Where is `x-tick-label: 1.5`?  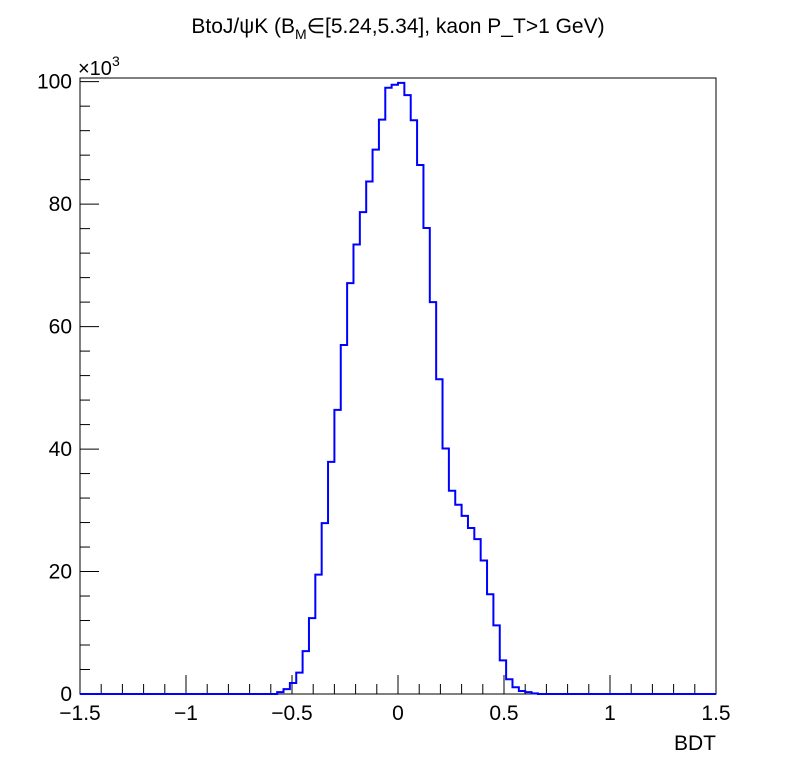
x-tick-label: 1.5 is located at coordinates (715, 713).